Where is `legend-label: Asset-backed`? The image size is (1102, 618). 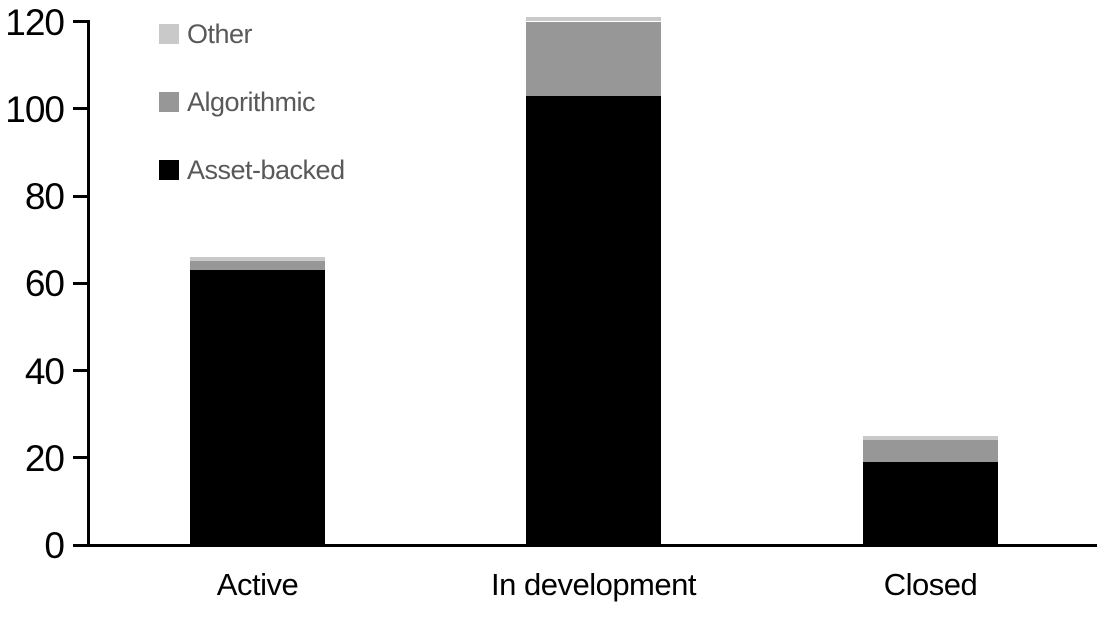
legend-label: Asset-backed is located at coordinates (266, 169).